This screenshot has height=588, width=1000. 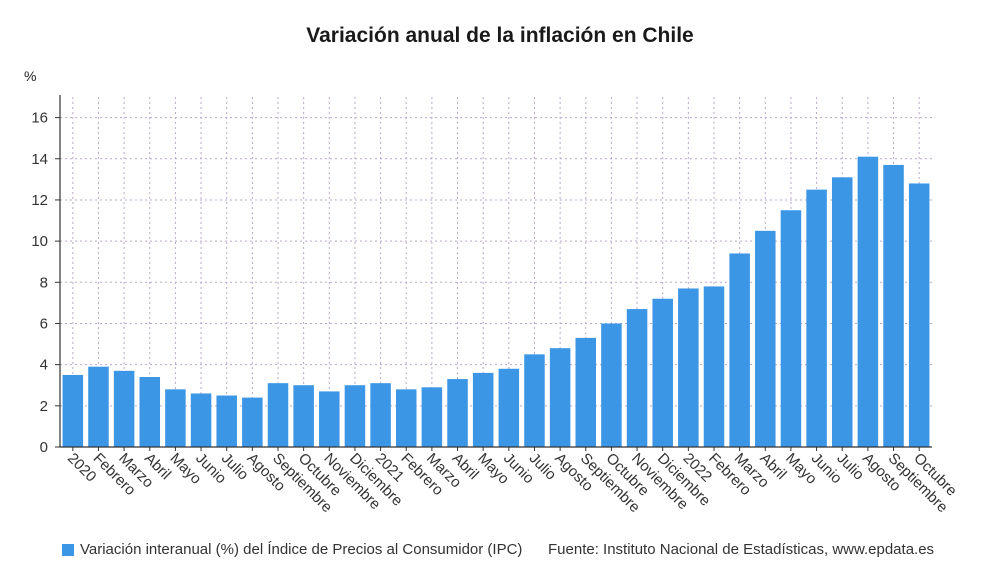 What do you see at coordinates (44, 447) in the screenshot?
I see `y-tick-label: 0` at bounding box center [44, 447].